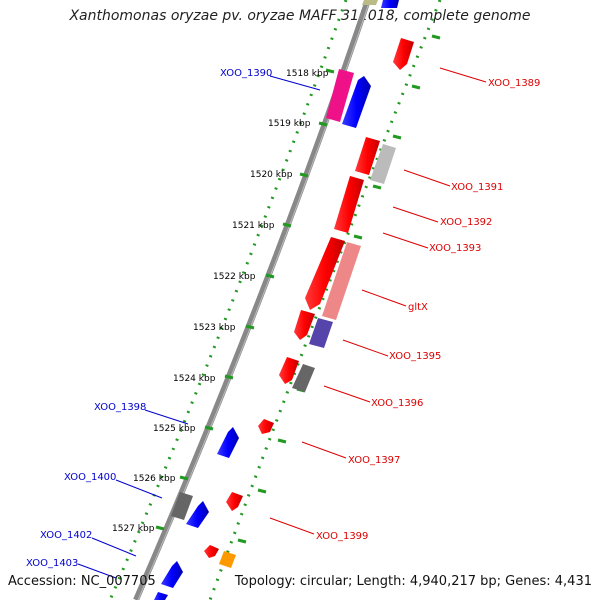 The width and height of the screenshot is (600, 600). I want to click on gene-label-gltx: gltX, so click(418, 307).